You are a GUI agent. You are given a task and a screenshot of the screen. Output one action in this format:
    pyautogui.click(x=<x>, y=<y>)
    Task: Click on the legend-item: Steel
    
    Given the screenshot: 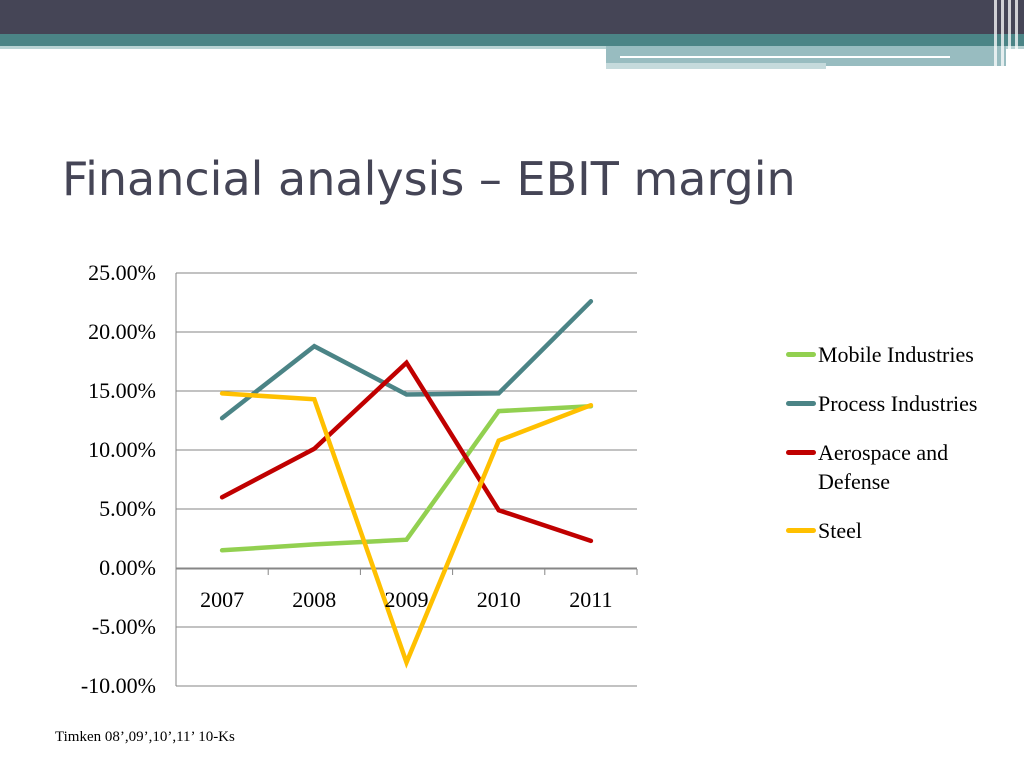 What is the action you would take?
    pyautogui.click(x=882, y=530)
    